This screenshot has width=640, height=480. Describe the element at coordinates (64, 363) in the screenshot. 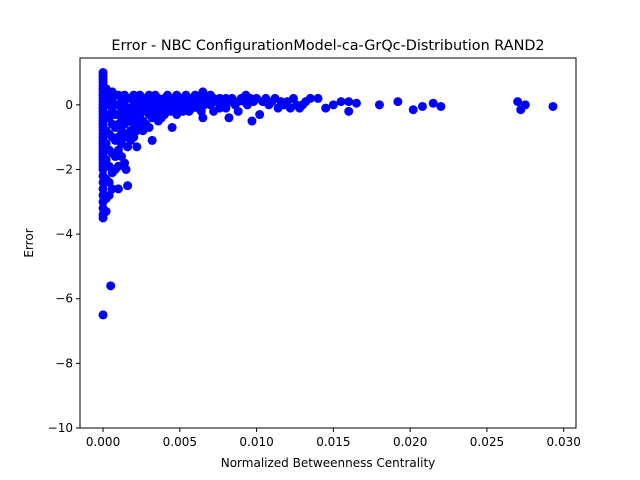

I see `y-tick-label: −8` at that location.